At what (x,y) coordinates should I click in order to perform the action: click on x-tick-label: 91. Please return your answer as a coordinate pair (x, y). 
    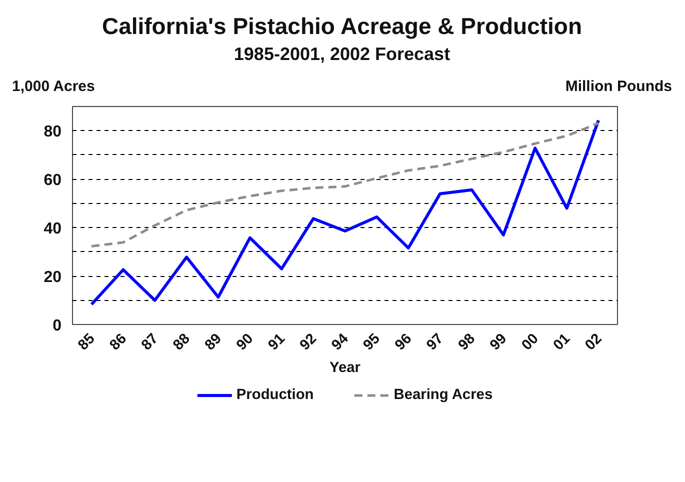
    Looking at the image, I should click on (277, 342).